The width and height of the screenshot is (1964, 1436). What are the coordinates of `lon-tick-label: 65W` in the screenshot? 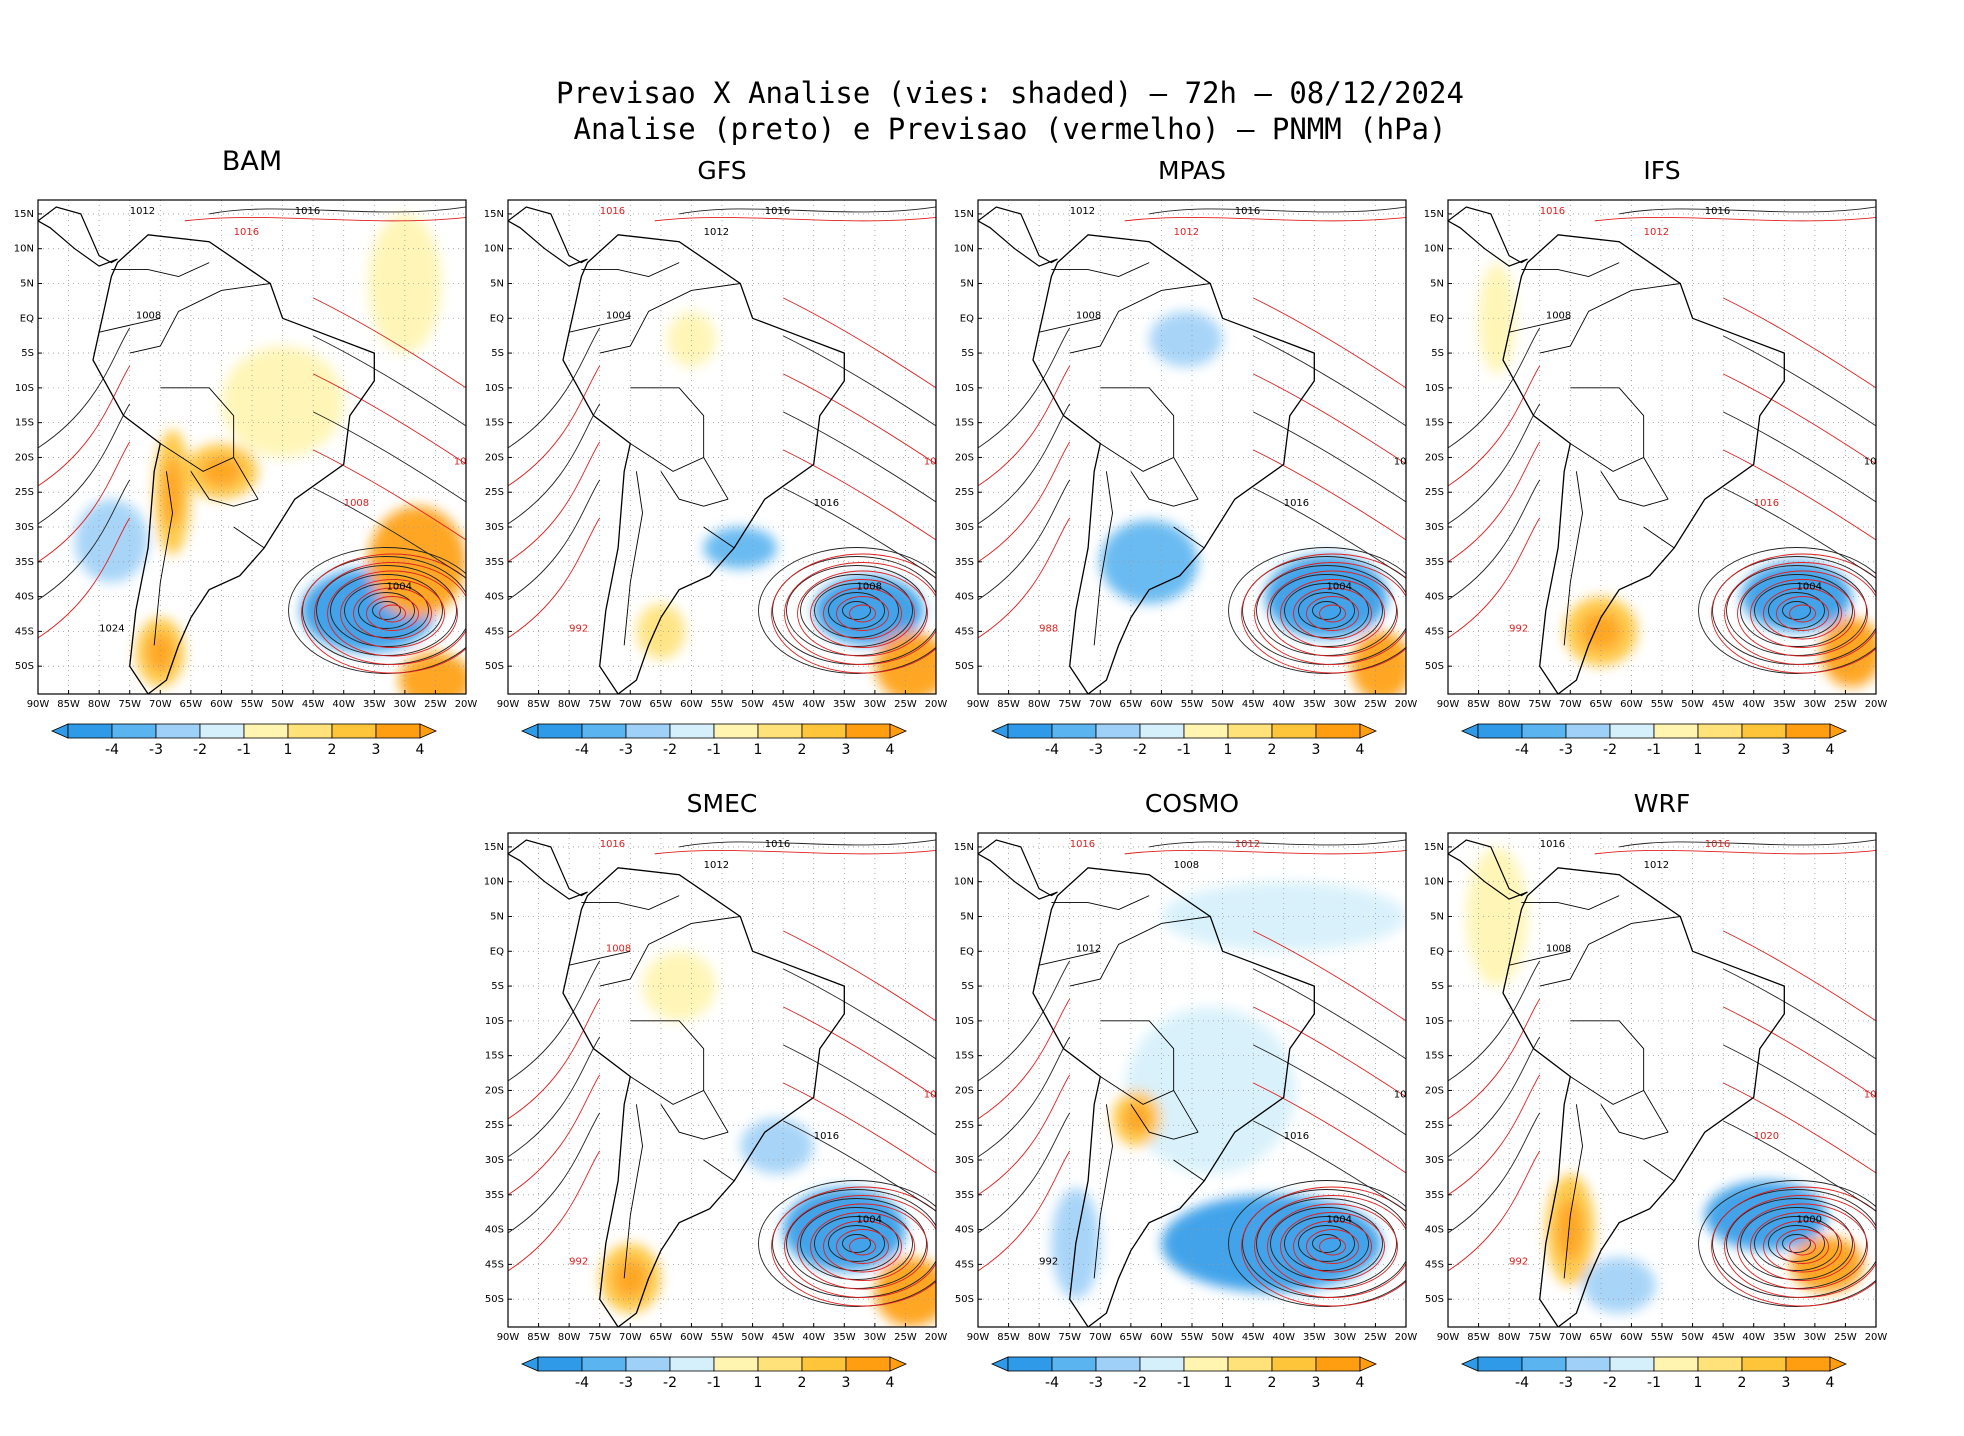 It's located at (661, 1337).